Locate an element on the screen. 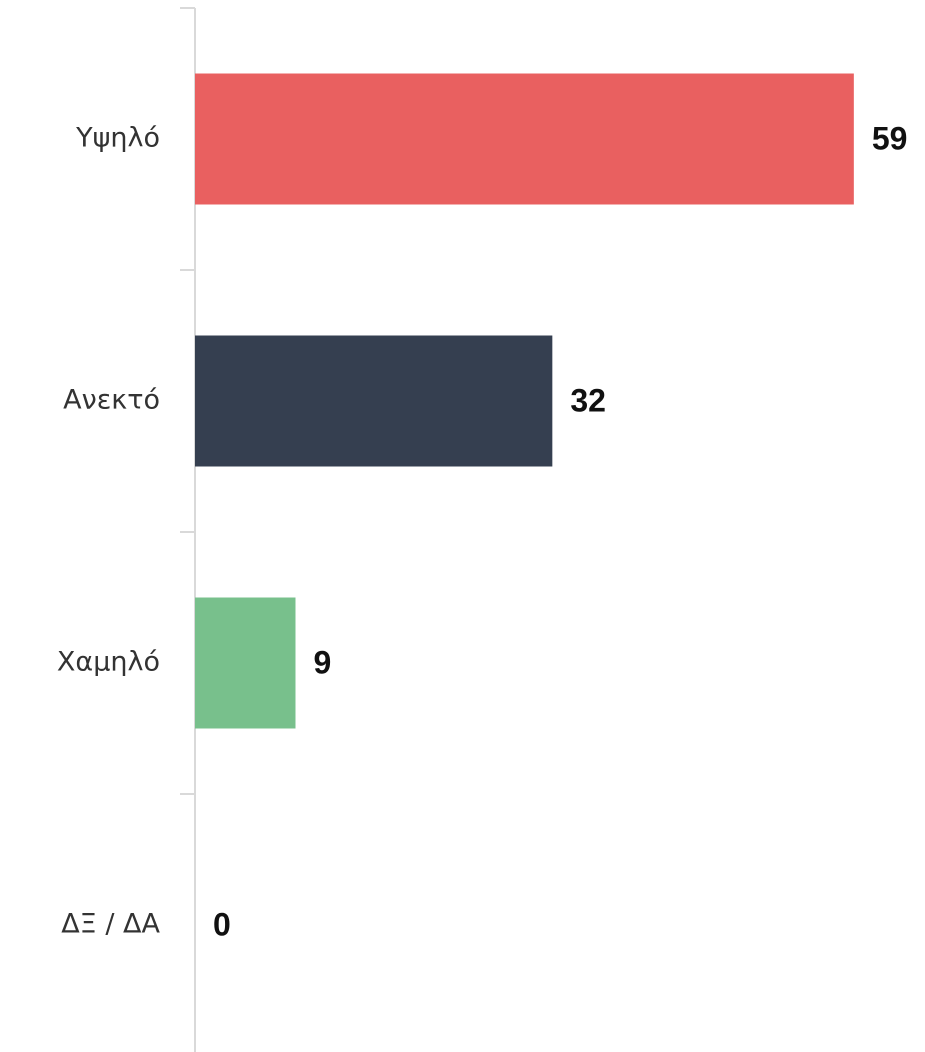 The width and height of the screenshot is (925, 1052). category-label: ΔΞ / ΔΑ is located at coordinates (110, 924).